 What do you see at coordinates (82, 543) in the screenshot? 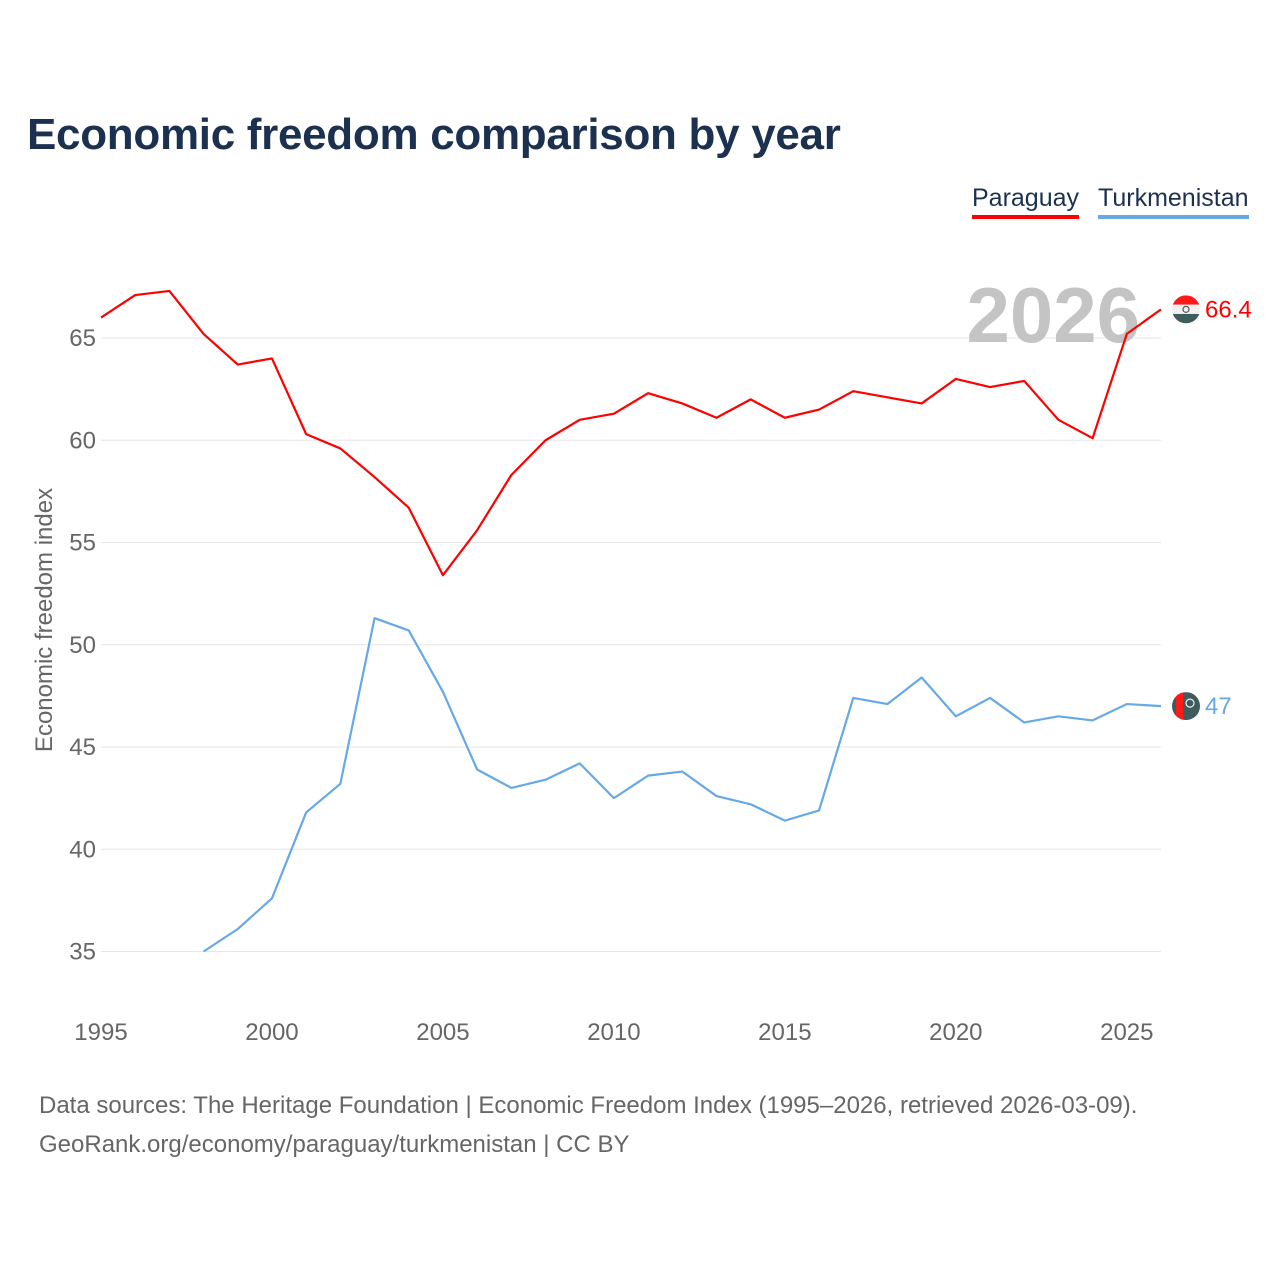
I see `y-tick-label: 55` at bounding box center [82, 543].